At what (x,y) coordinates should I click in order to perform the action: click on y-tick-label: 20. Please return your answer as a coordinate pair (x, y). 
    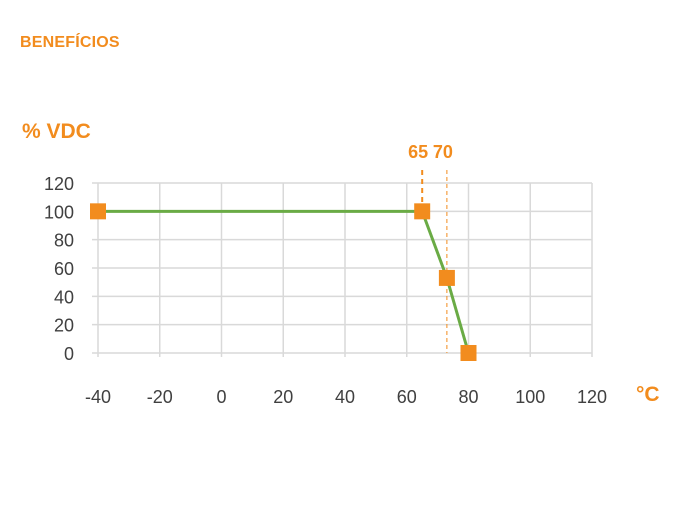
    Looking at the image, I should click on (64, 326).